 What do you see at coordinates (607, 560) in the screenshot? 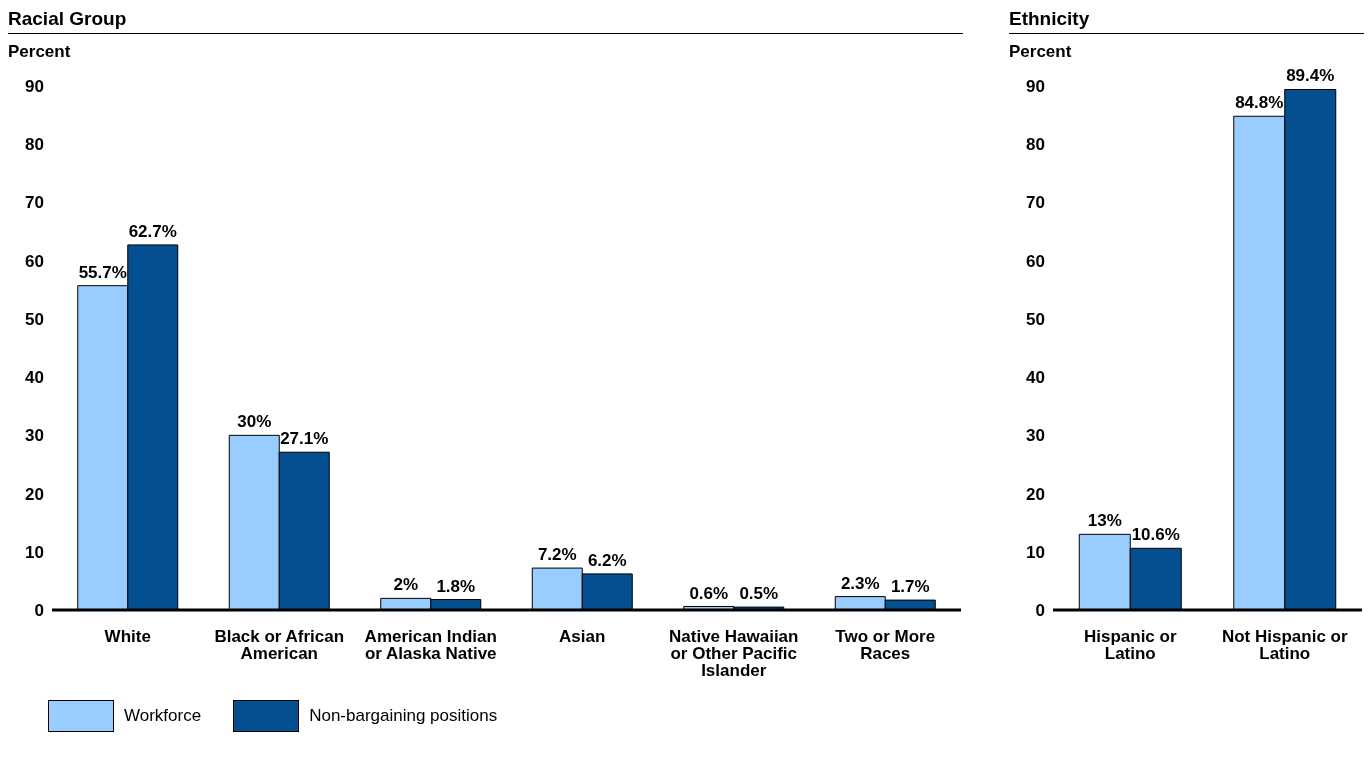
I see `data-label: 6.2%` at bounding box center [607, 560].